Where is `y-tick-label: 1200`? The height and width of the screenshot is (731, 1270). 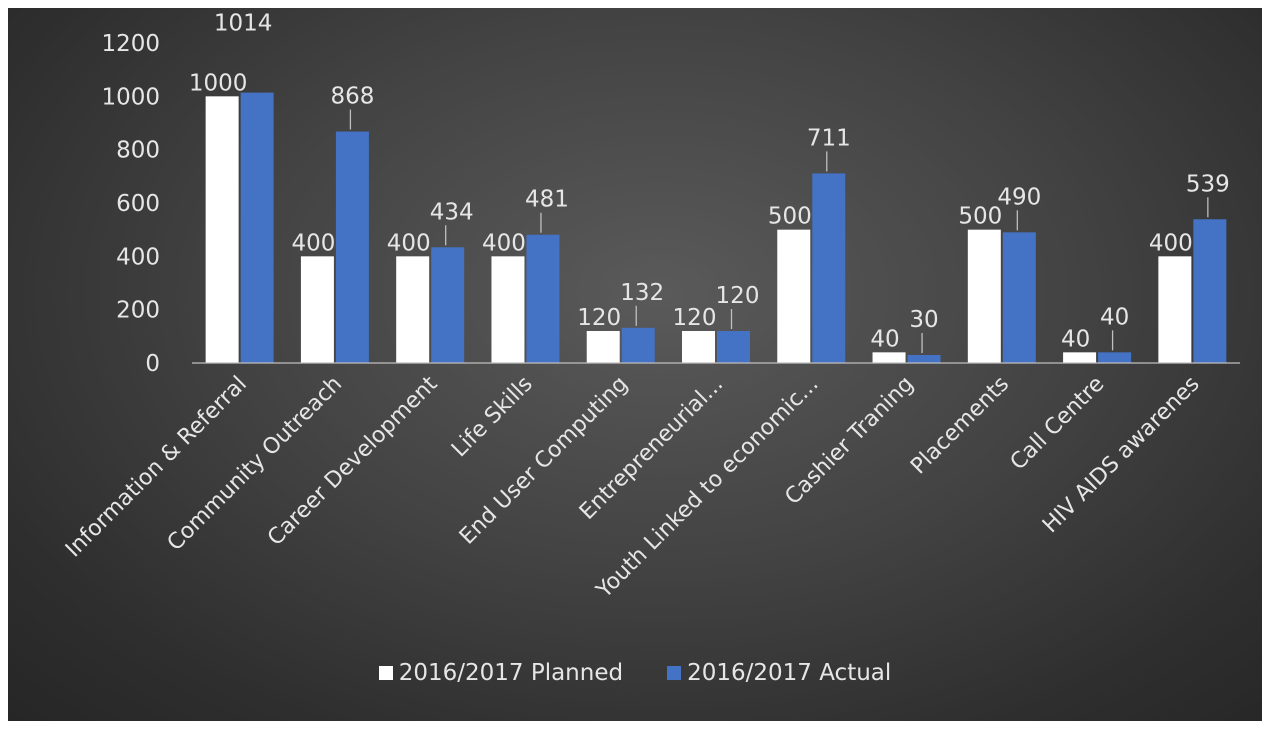
y-tick-label: 1200 is located at coordinates (130, 44).